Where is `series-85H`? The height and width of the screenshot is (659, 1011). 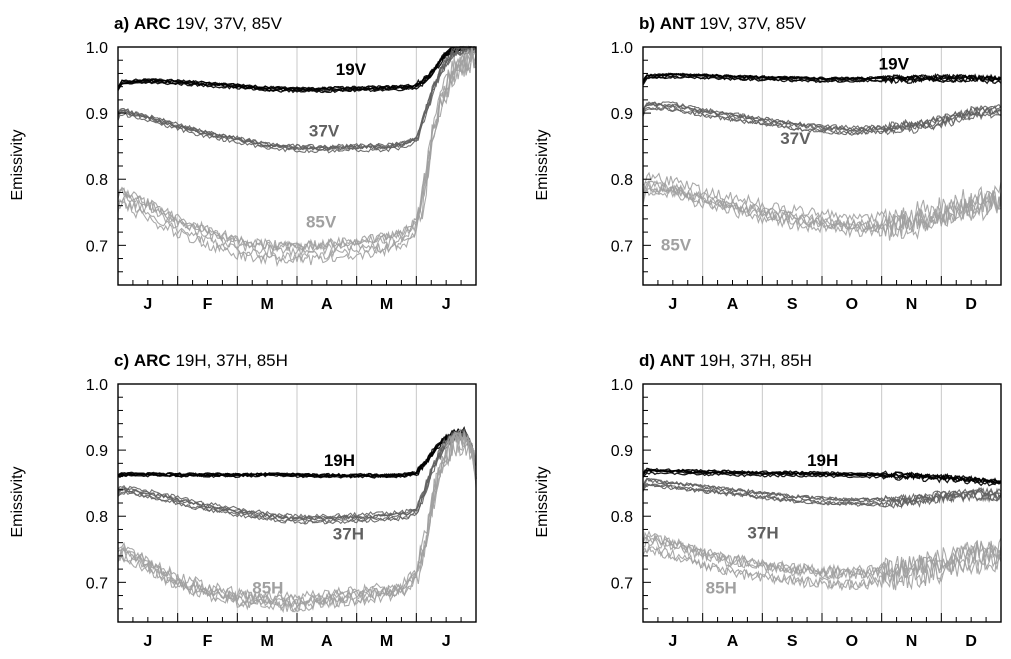
series-85H is located at coordinates (822, 561).